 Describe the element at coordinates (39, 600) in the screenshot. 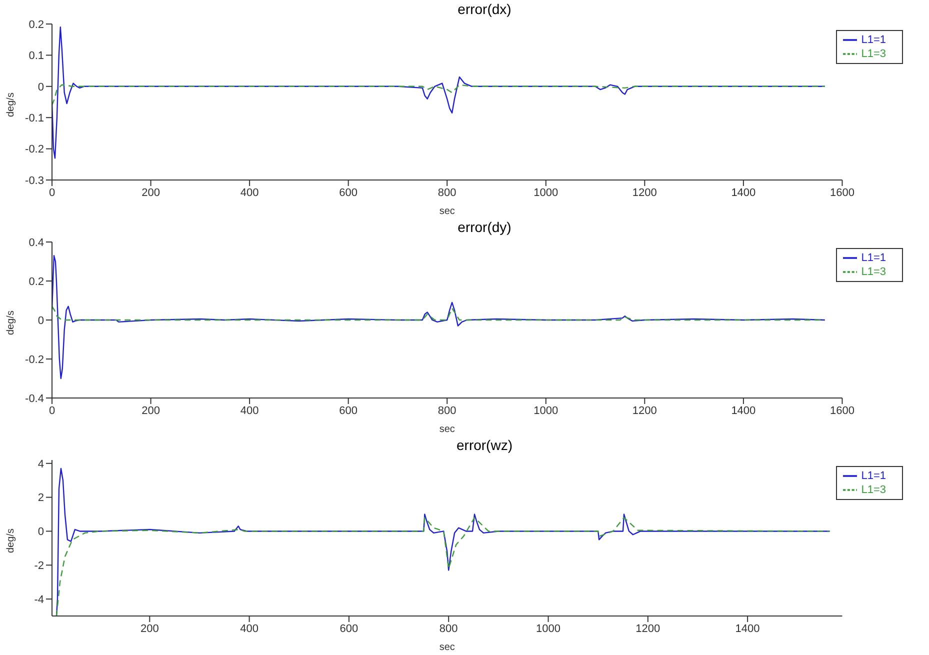

I see `y-tick-label: -4` at that location.